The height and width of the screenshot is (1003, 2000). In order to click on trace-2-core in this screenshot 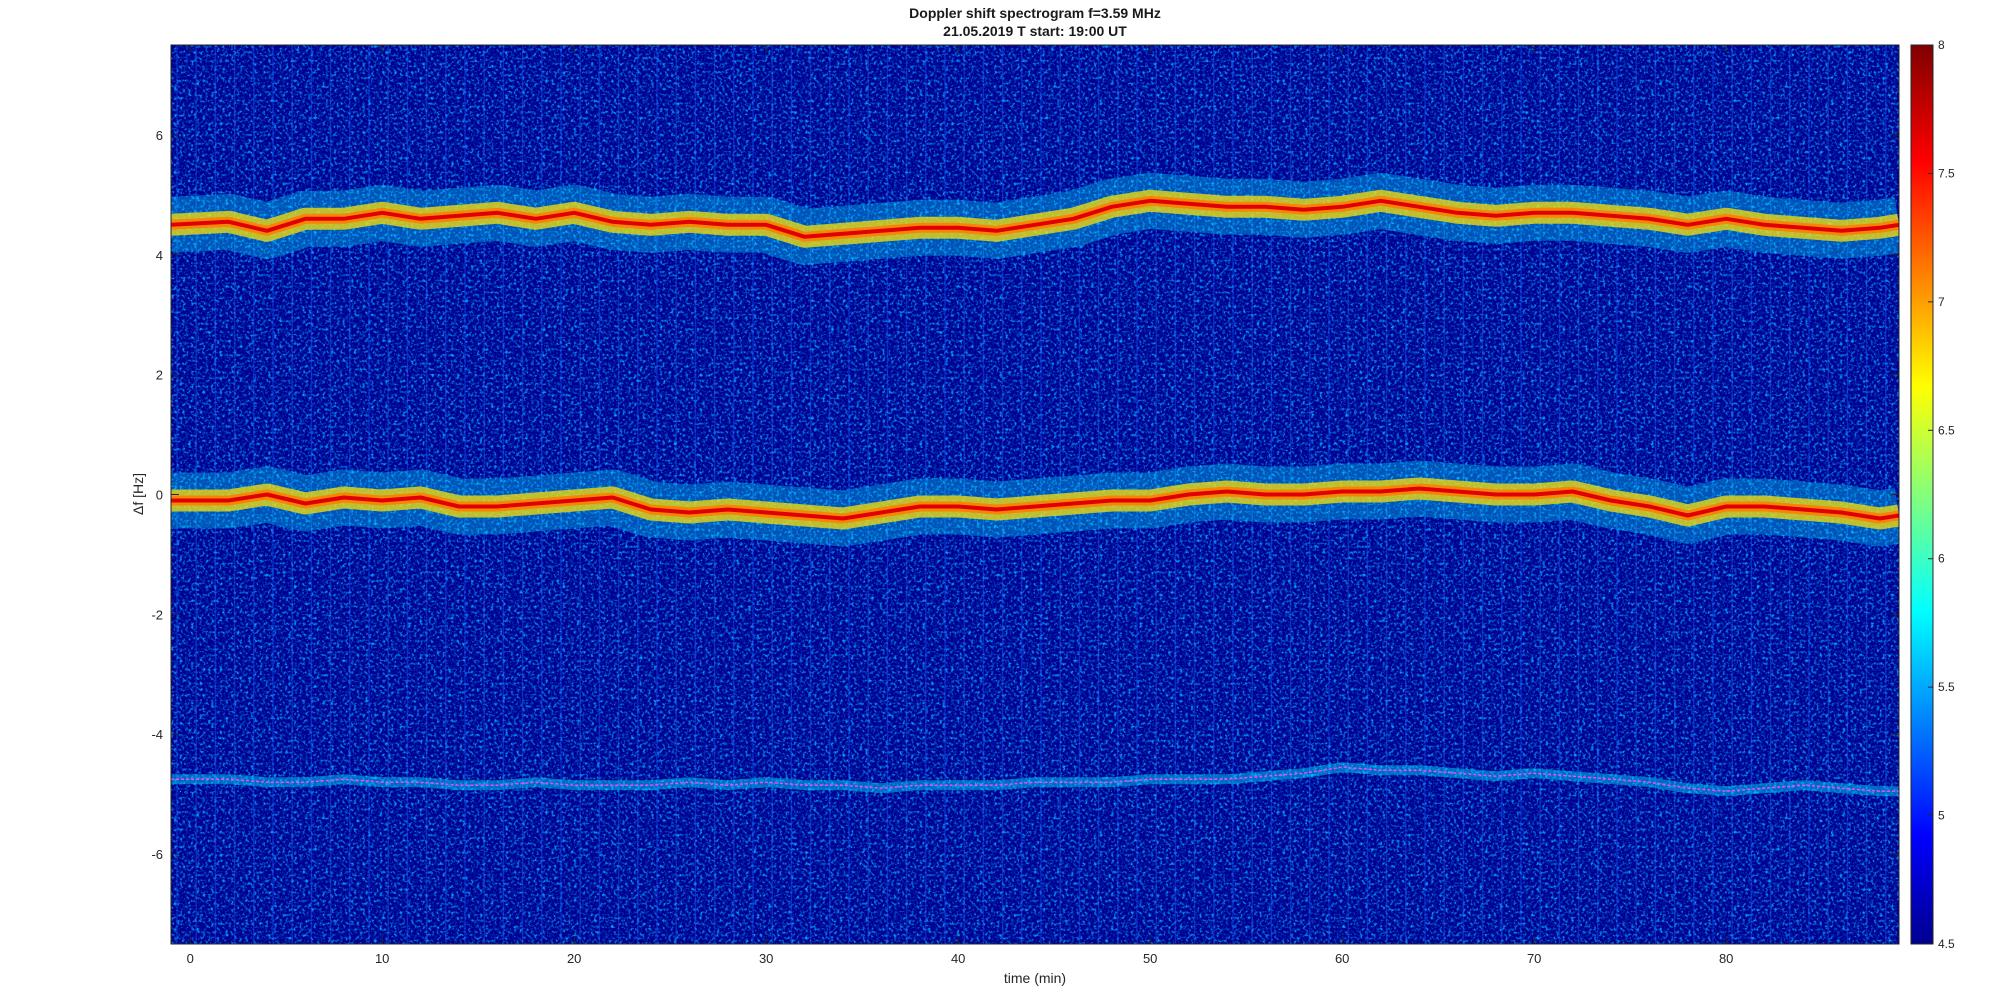, I will do `click(1035, 503)`.